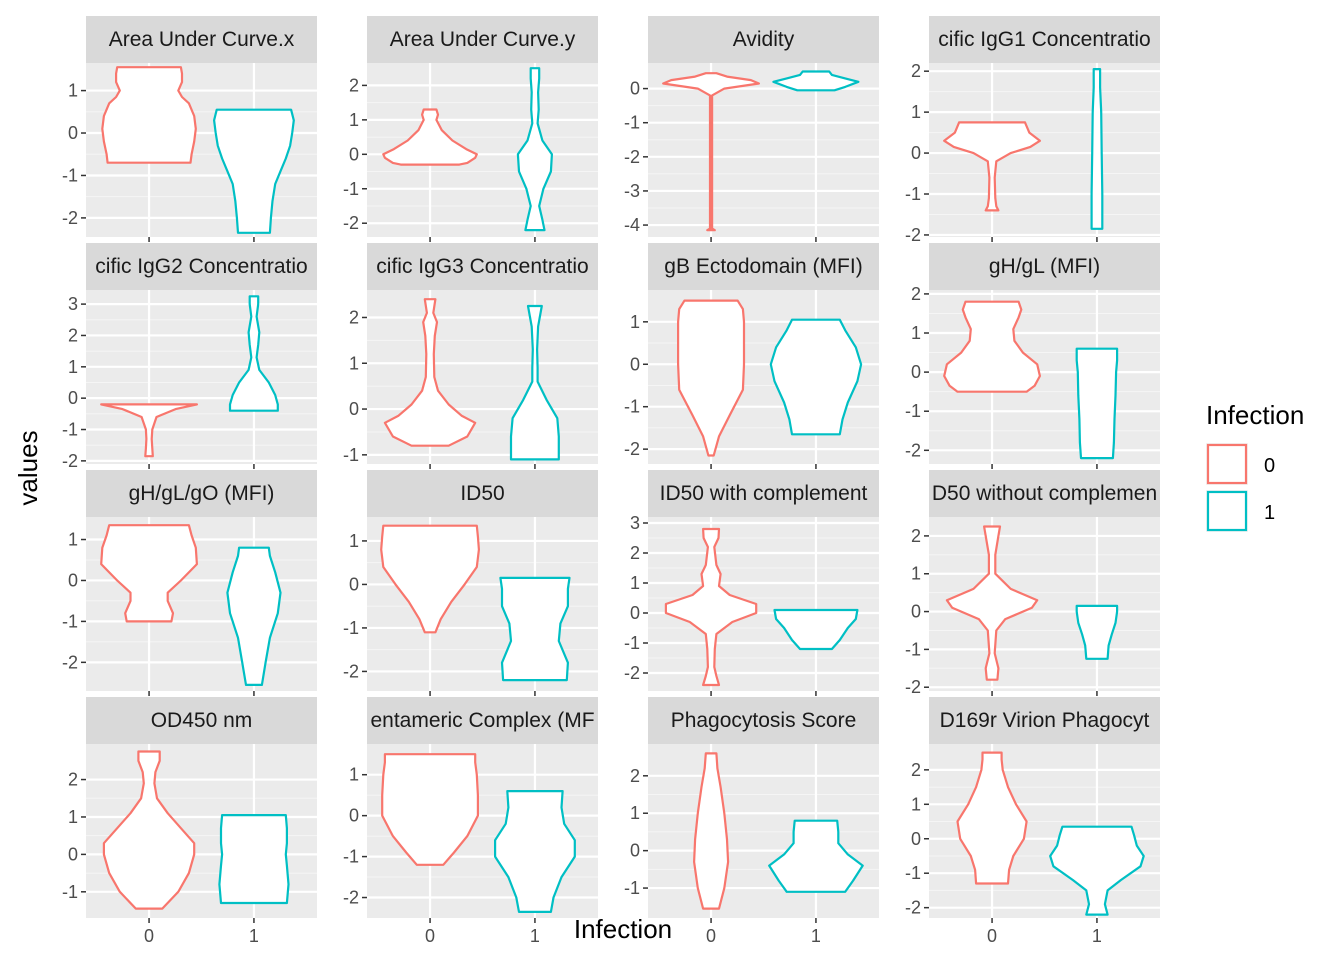 This screenshot has width=1344, height=960. I want to click on facet-strip-title: Avidity, so click(764, 39).